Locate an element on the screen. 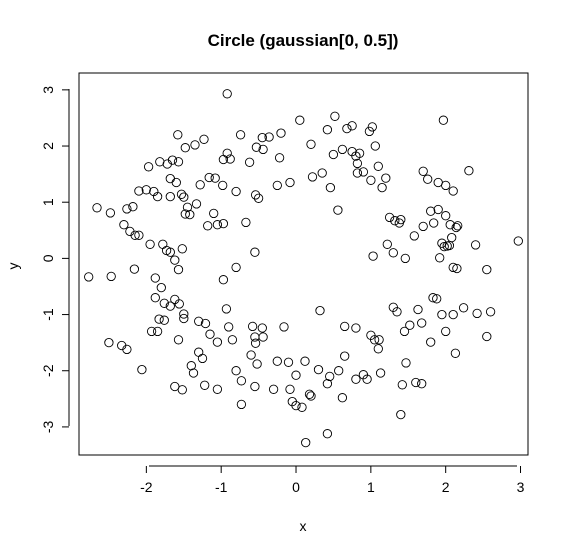 Image resolution: width=569 pixels, height=555 pixels. y-tick-label: 0 is located at coordinates (48, 258).